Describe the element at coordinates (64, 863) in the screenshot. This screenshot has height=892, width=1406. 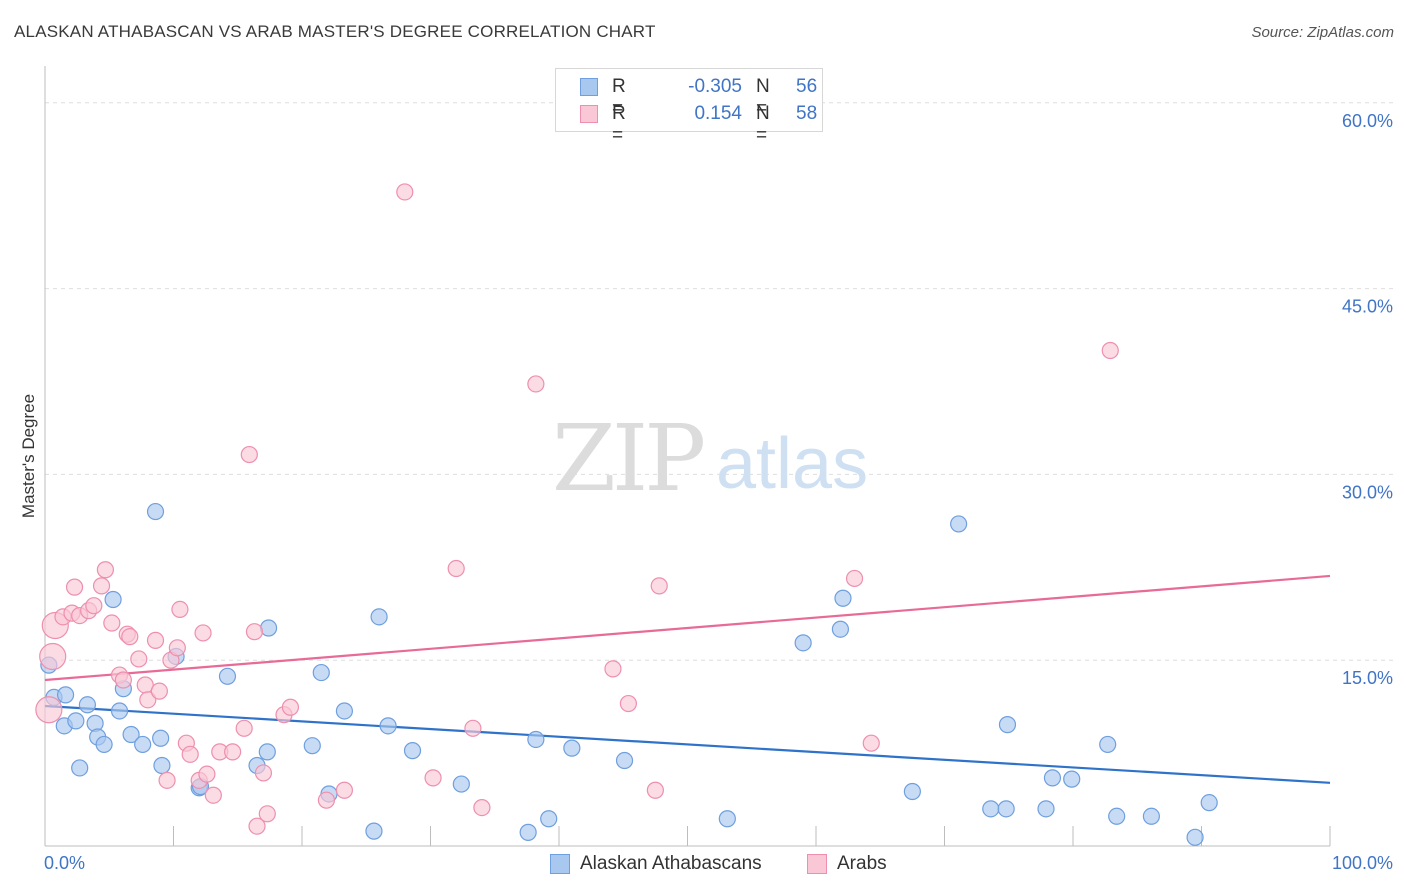
I see `x-tick-label: 0.0%` at that location.